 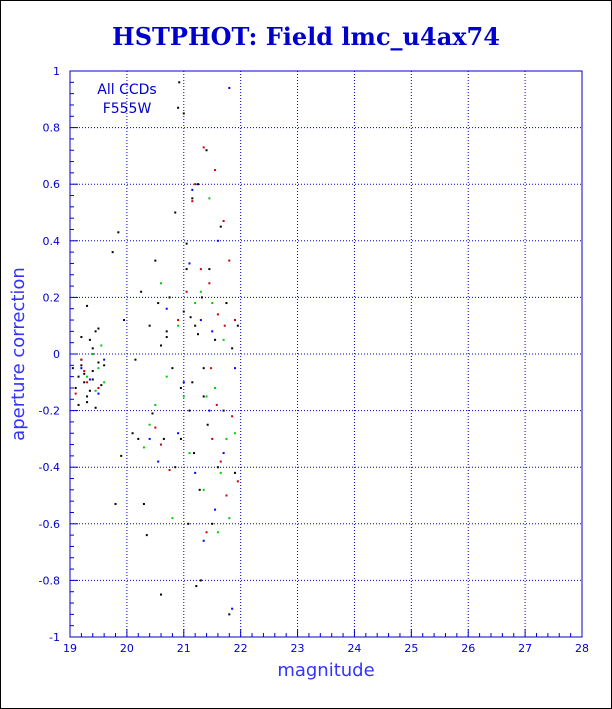 What do you see at coordinates (325, 670) in the screenshot?
I see `x-axis-label: magnitude` at bounding box center [325, 670].